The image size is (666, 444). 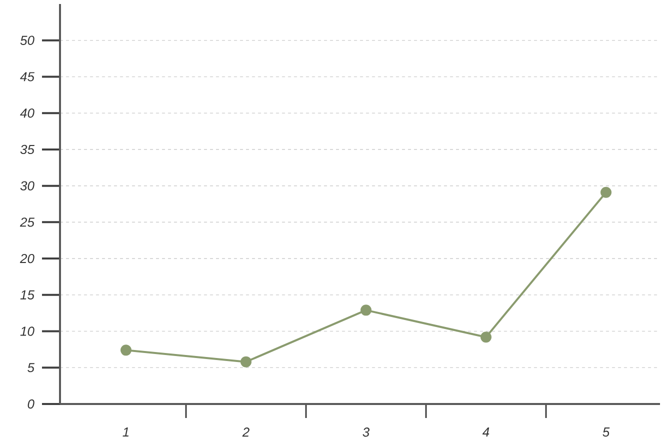 What do you see at coordinates (125, 432) in the screenshot?
I see `x-tick-label: 1` at bounding box center [125, 432].